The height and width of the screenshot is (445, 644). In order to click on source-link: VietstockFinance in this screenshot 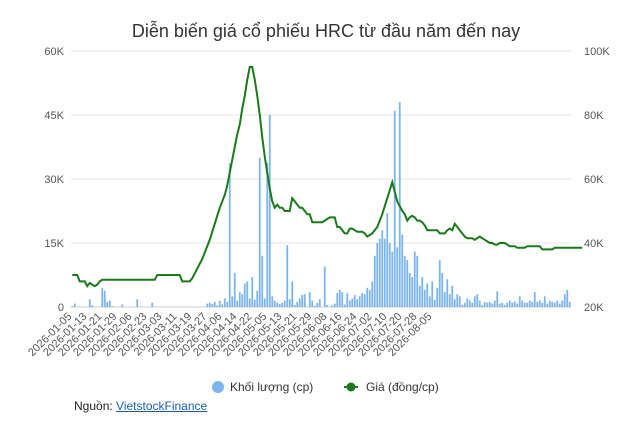, I will do `click(162, 406)`.